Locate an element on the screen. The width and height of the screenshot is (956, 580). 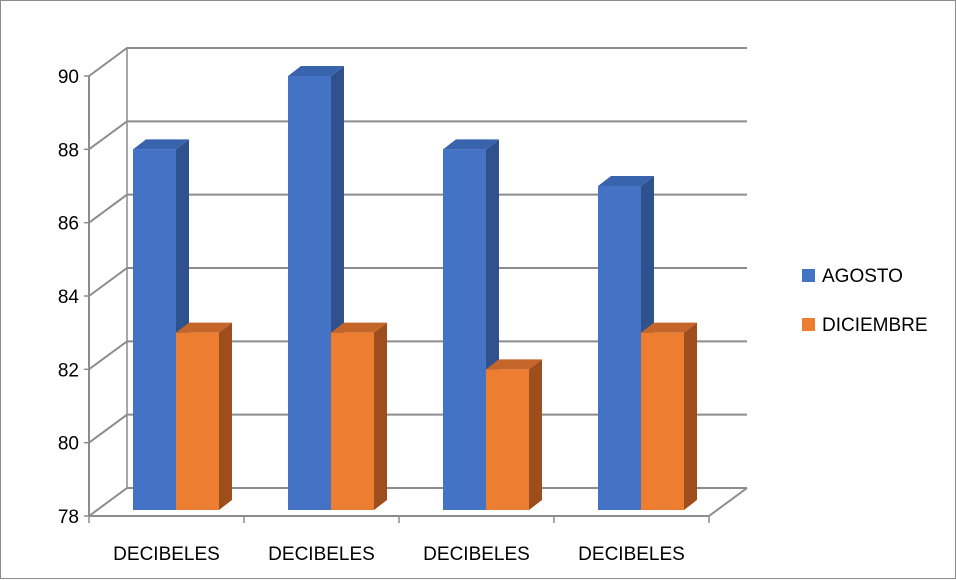
y-axis-tick-labels: 78 80 82 84 86 88 90 is located at coordinates (69, 297).